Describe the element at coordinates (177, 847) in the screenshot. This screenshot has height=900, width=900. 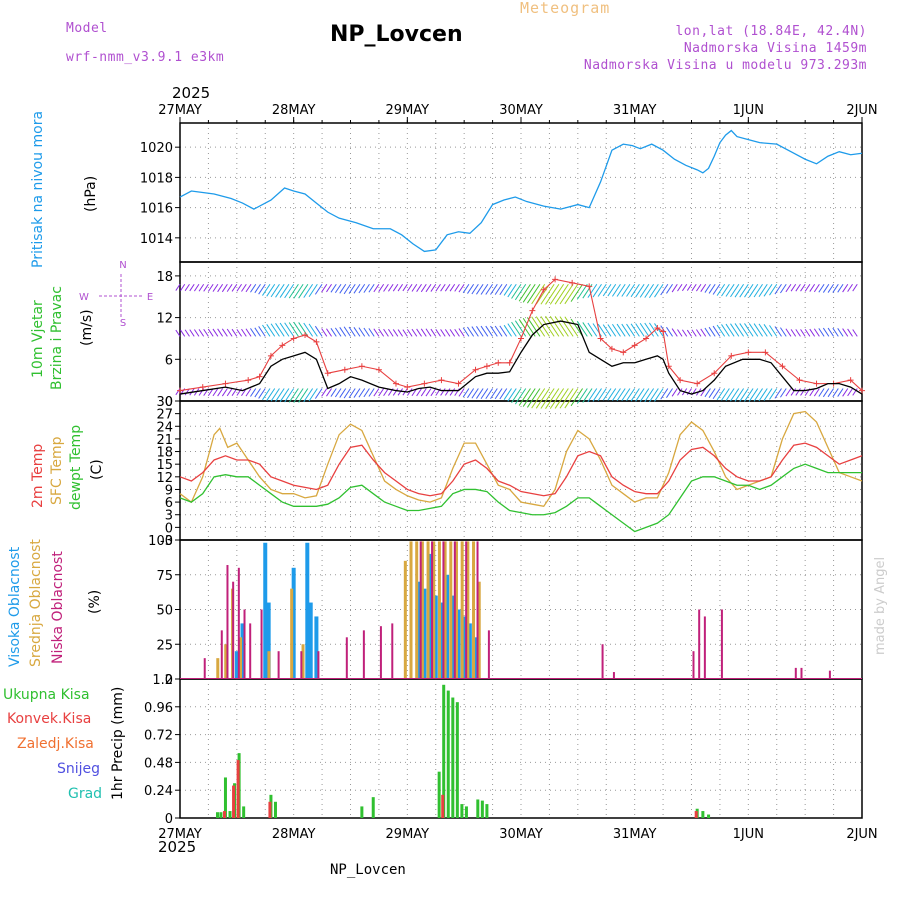
I see `year-label-bottom: 2025` at that location.